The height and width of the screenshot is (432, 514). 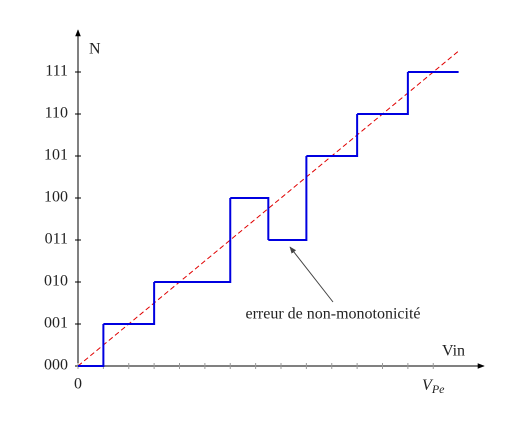 I want to click on y-tick-label: 110, so click(x=56, y=113).